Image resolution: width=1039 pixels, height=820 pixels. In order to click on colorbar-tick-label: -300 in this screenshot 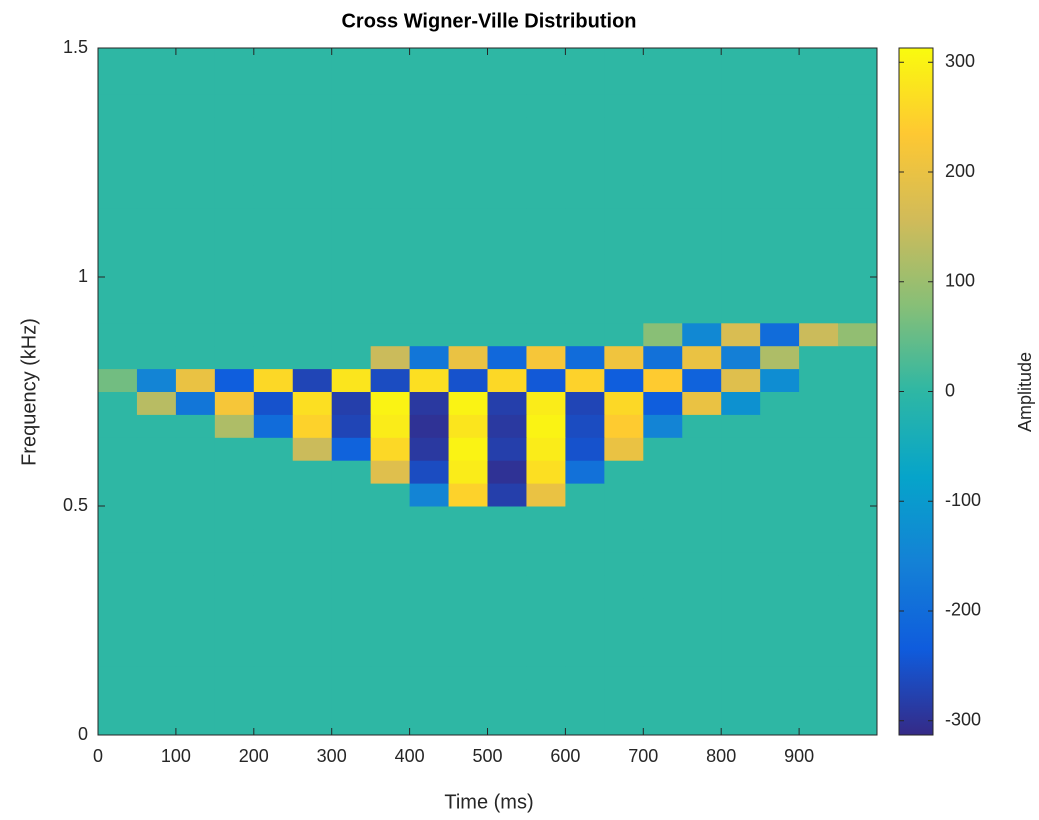, I will do `click(963, 719)`.